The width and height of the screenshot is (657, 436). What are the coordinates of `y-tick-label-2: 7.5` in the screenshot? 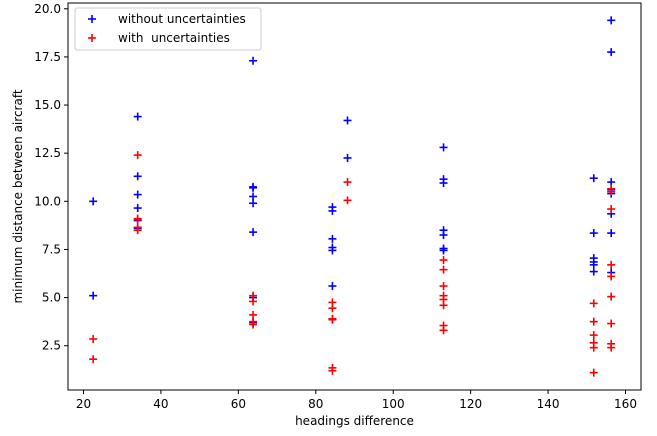 It's located at (51, 249).